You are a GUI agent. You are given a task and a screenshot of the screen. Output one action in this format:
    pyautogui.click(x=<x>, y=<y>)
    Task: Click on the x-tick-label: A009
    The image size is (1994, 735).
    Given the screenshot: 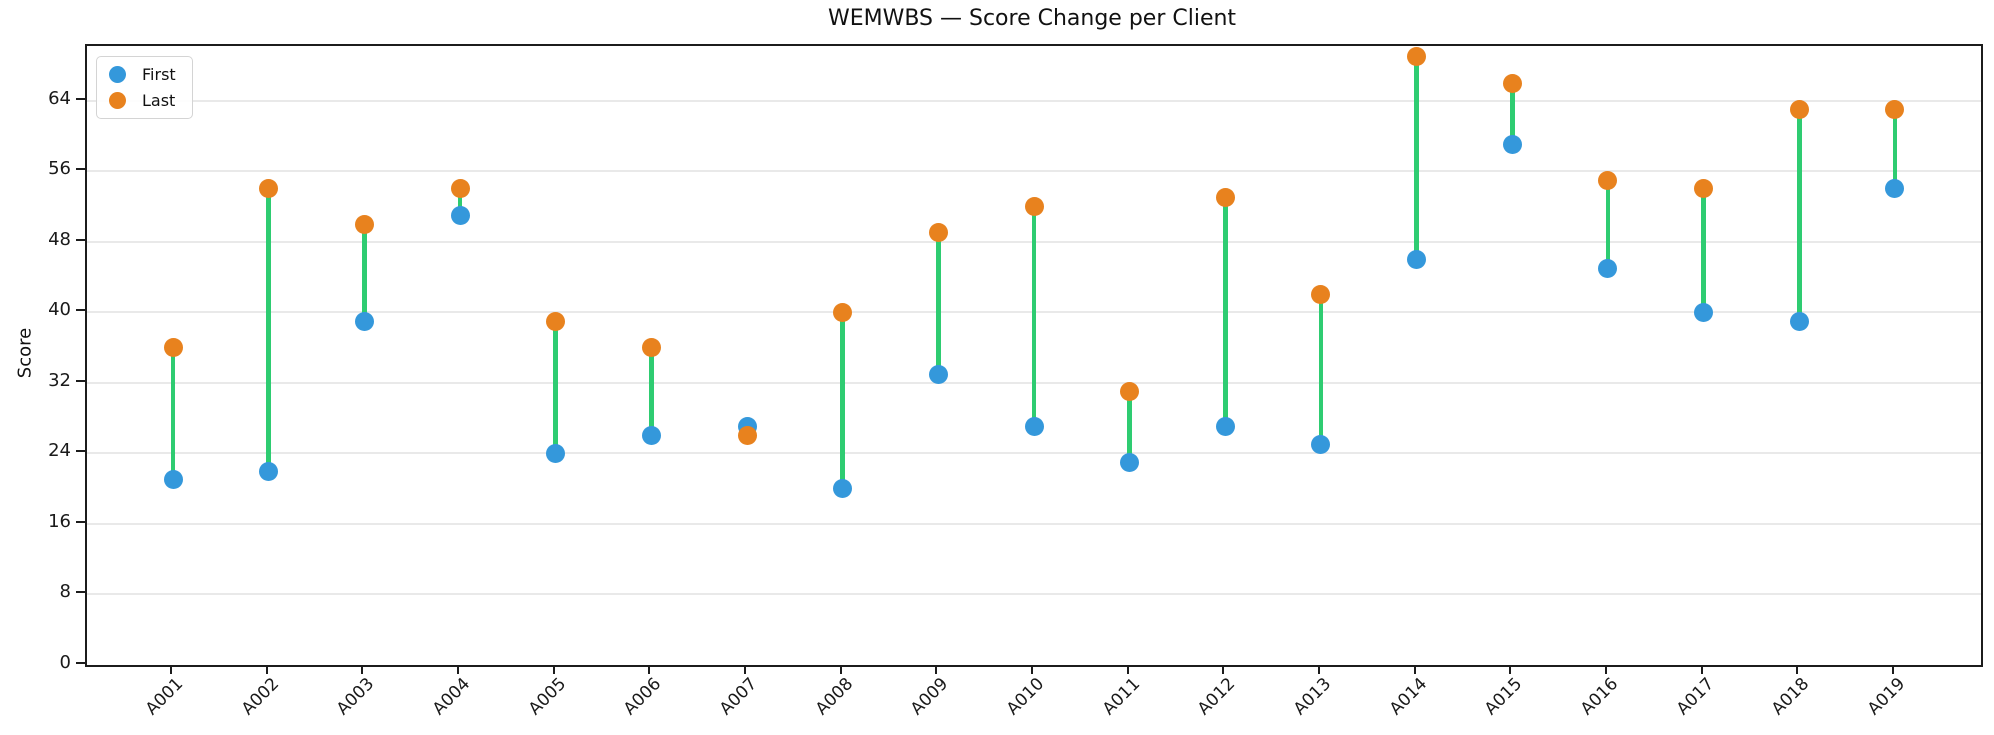 What is the action you would take?
    pyautogui.click(x=930, y=697)
    